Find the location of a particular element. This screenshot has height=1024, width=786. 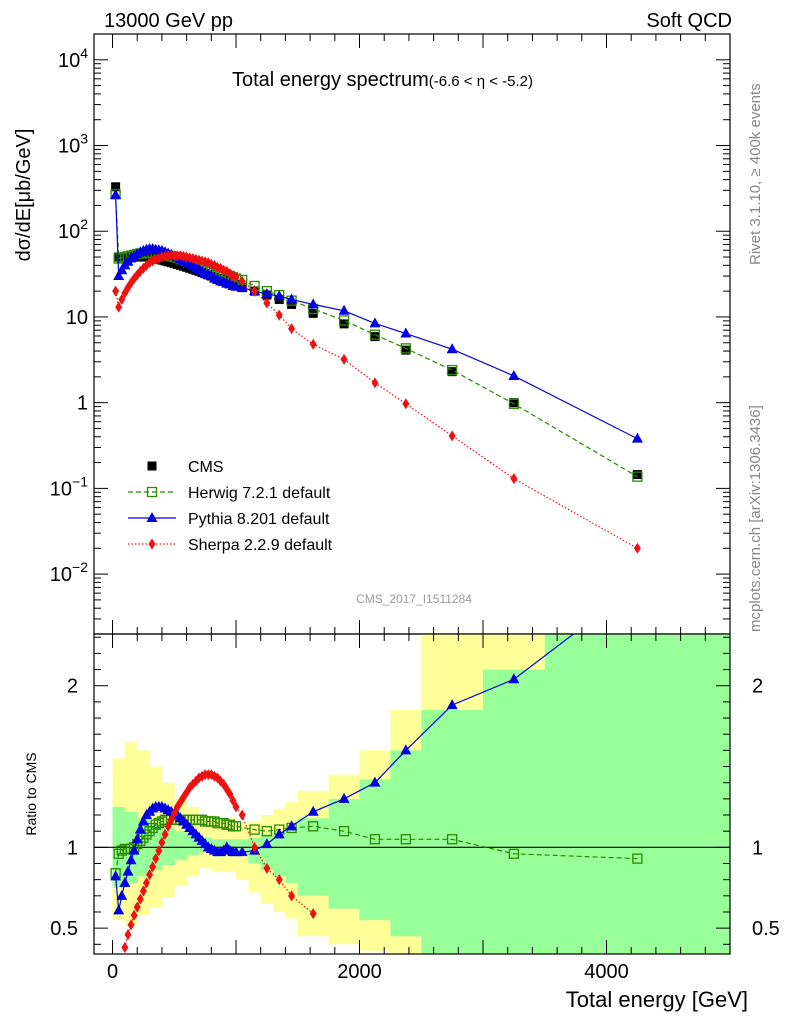

legend-label-3: Sherpa 2.2.9 default is located at coordinates (260, 545).